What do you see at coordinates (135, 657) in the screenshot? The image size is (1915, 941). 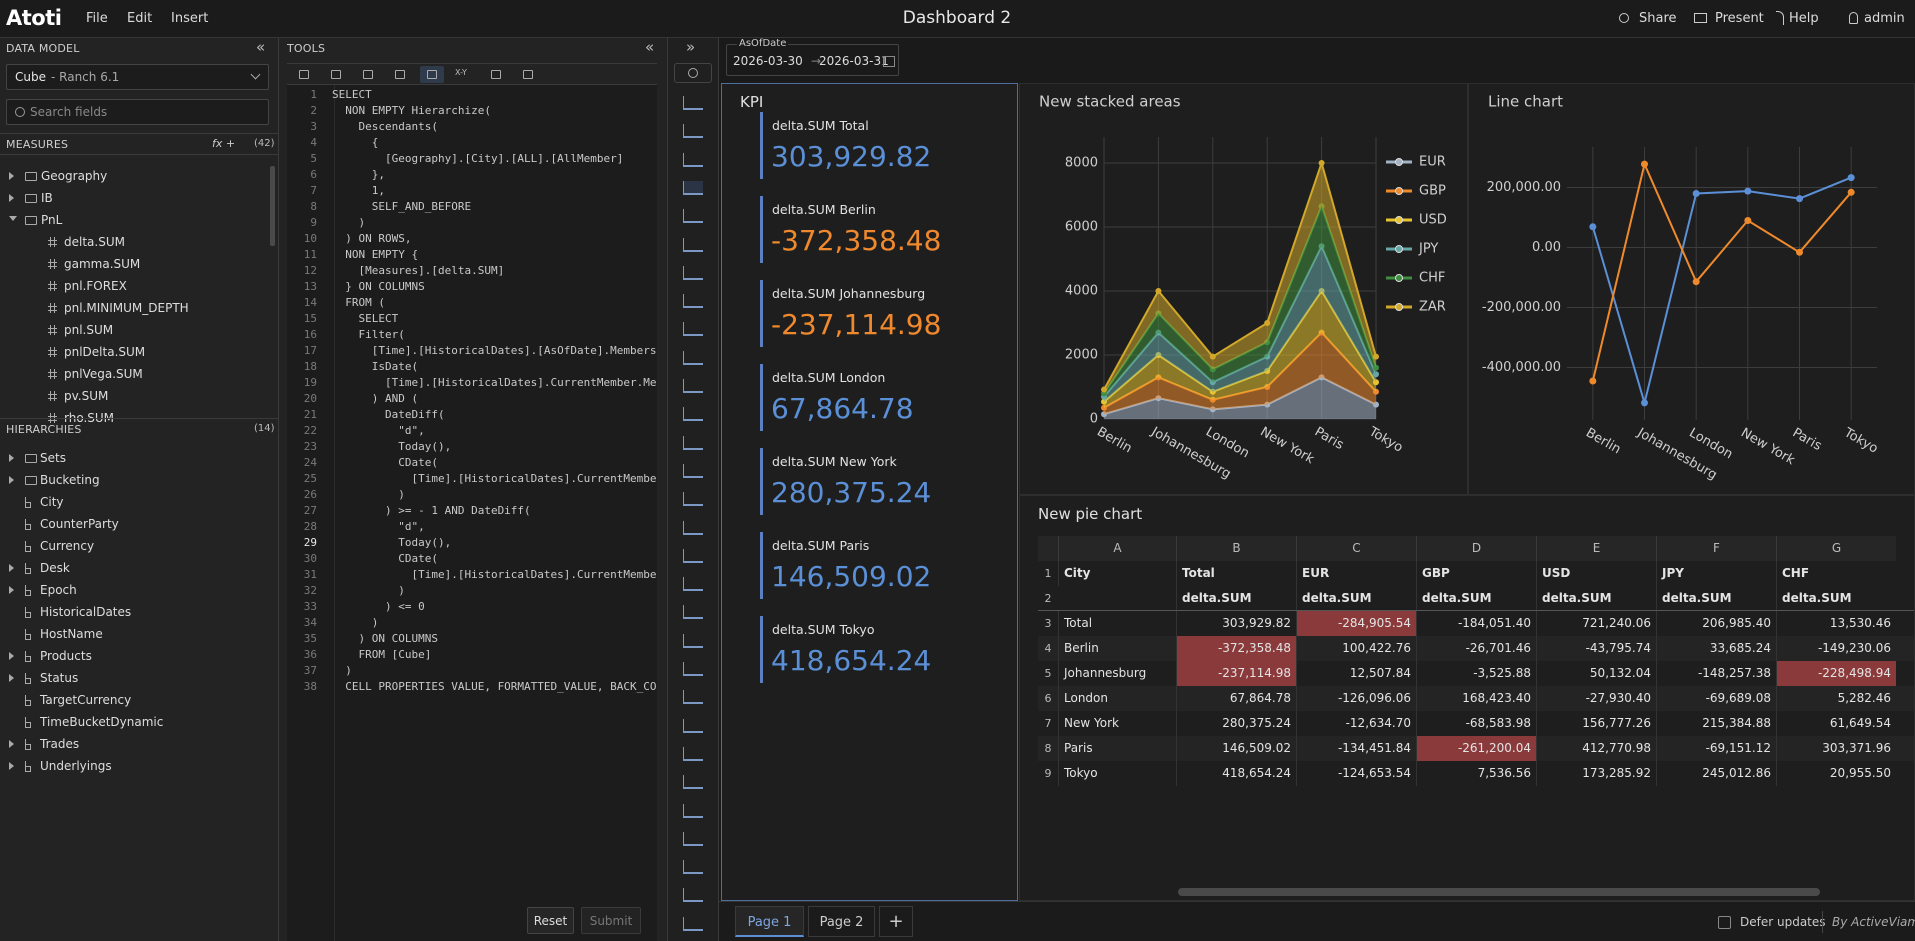 I see `tree-row: Products` at bounding box center [135, 657].